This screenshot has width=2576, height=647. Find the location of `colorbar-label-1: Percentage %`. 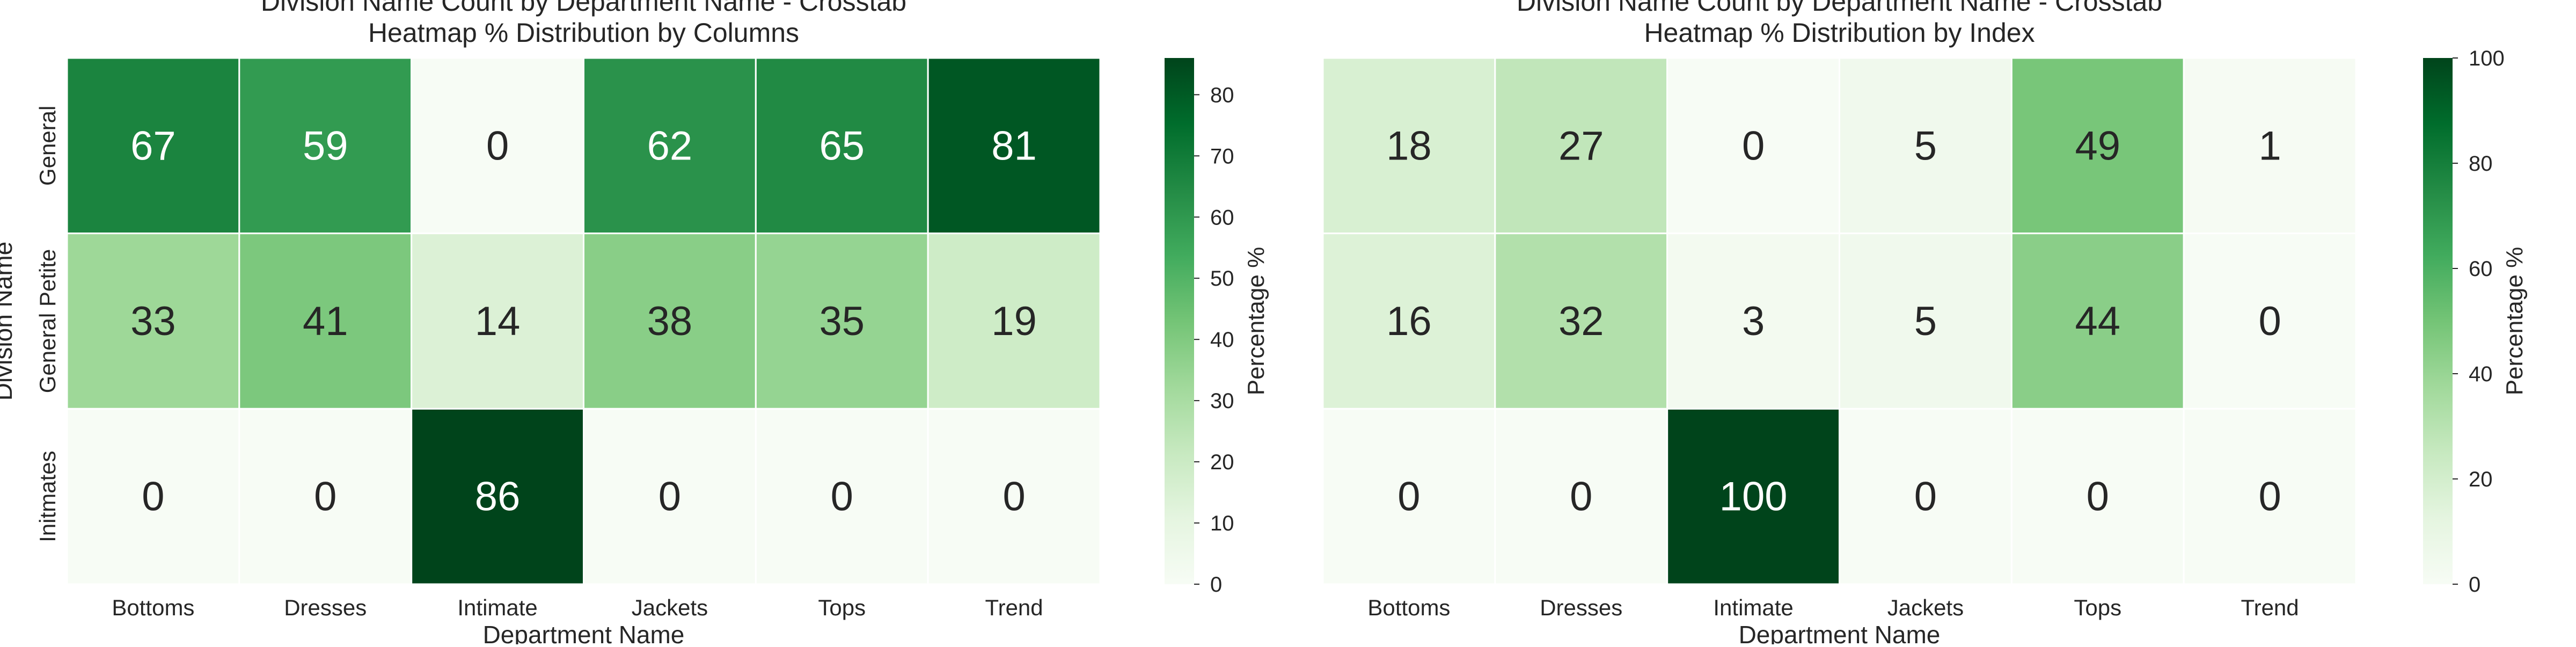

colorbar-label-1: Percentage % is located at coordinates (1256, 321).